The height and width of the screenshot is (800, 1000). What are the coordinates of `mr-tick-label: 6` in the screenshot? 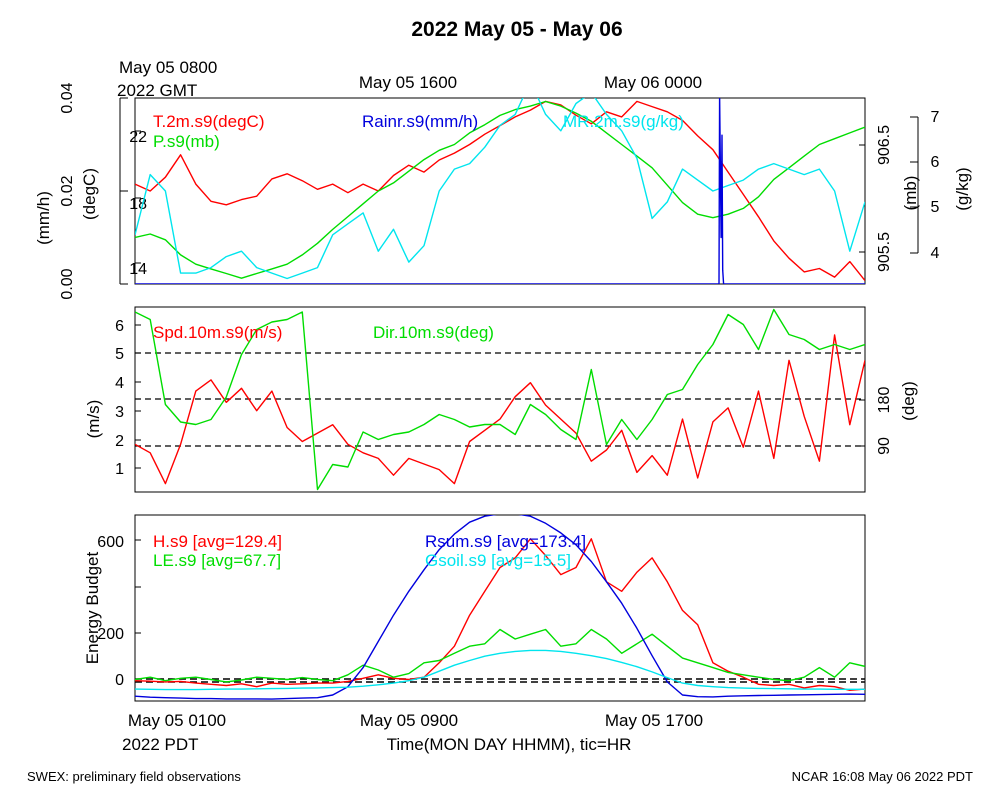 It's located at (935, 162).